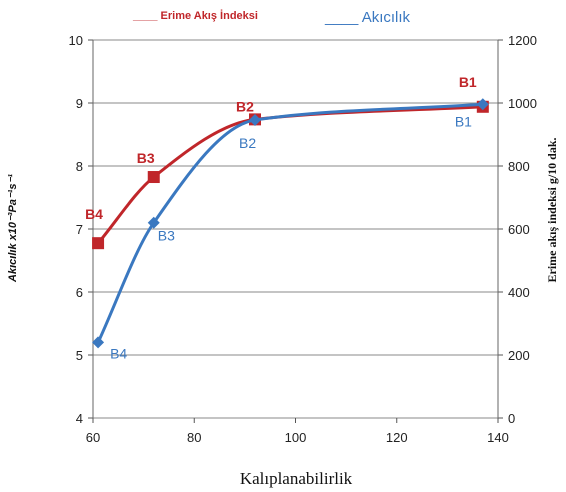  Describe the element at coordinates (195, 15) in the screenshot. I see `legend-erime: ____ Erime Akış İndeksi` at that location.